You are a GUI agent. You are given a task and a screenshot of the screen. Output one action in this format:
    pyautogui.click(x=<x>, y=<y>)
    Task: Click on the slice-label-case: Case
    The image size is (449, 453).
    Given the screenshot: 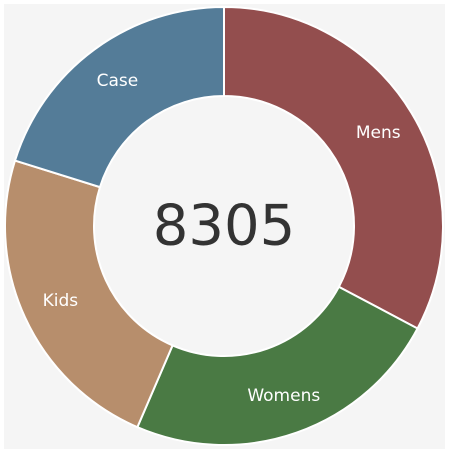 What is the action you would take?
    pyautogui.click(x=118, y=81)
    